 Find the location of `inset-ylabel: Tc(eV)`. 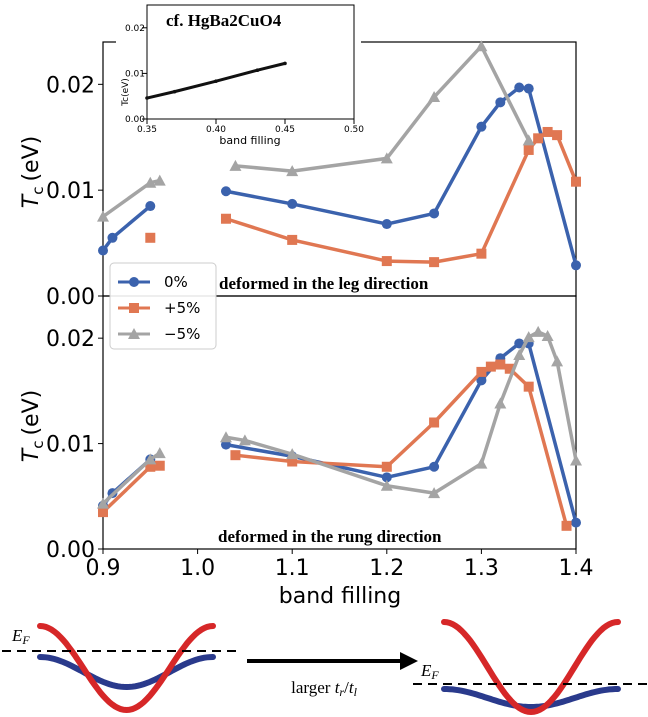

inset-ylabel: Tc(eV) is located at coordinates (126, 92).